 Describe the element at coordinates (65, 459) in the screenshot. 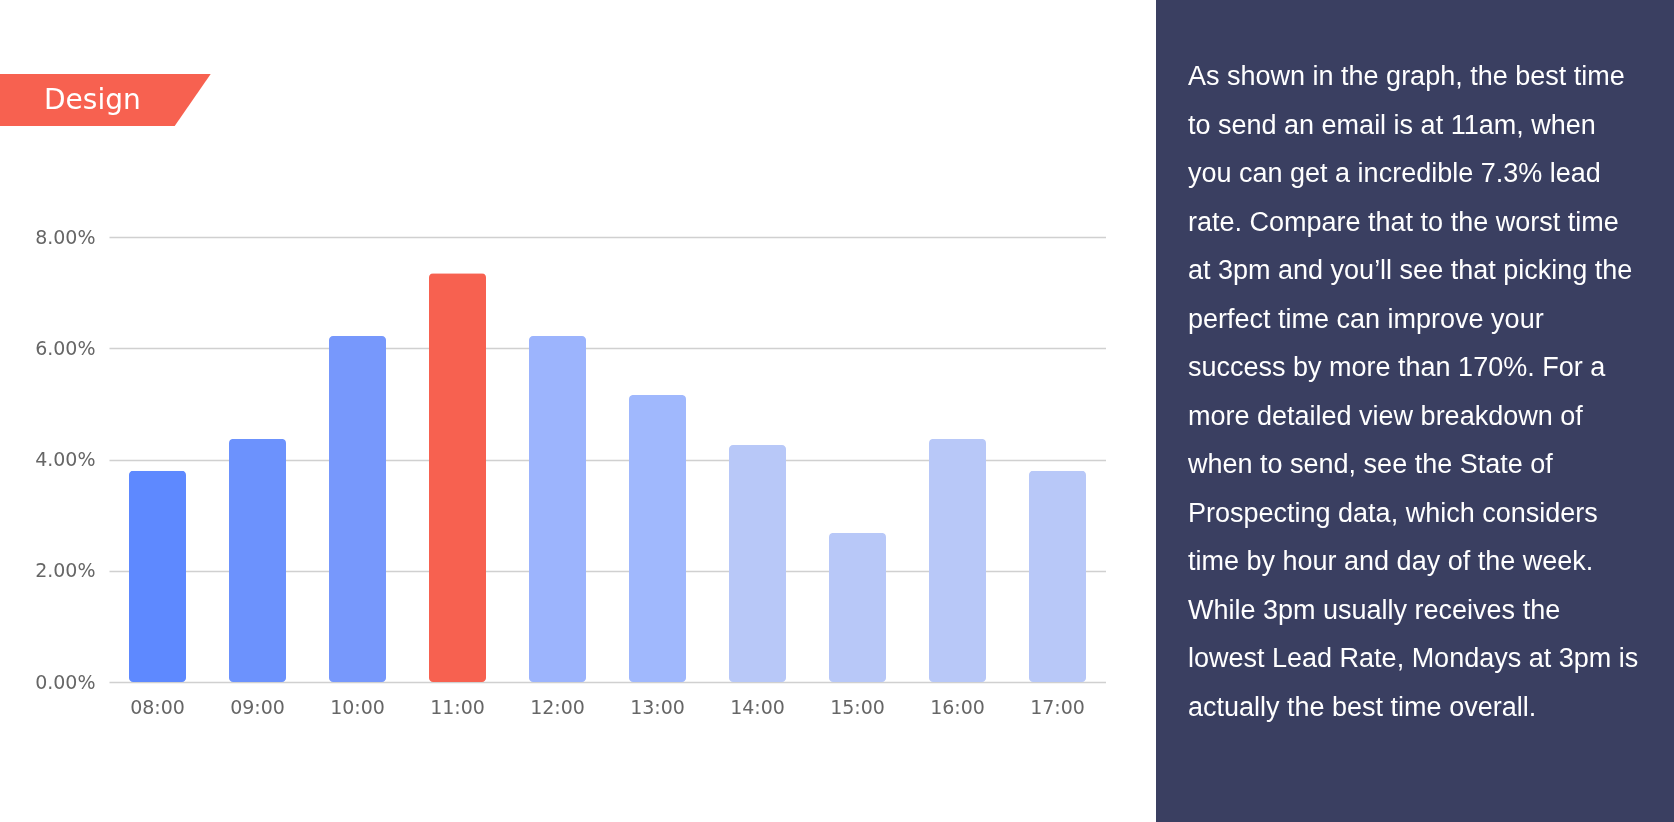

I see `y-tick-label: 4.00%` at that location.